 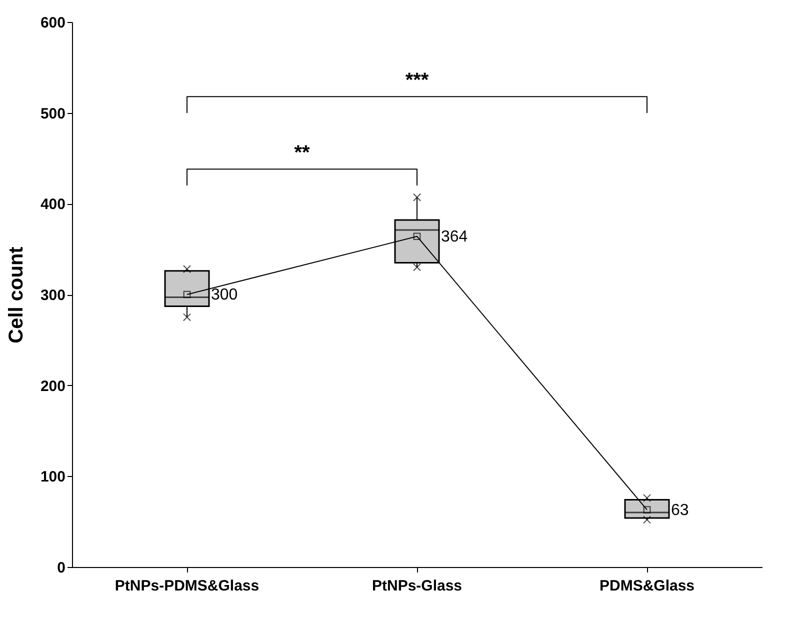 What do you see at coordinates (680, 510) in the screenshot?
I see `data-label: 63` at bounding box center [680, 510].